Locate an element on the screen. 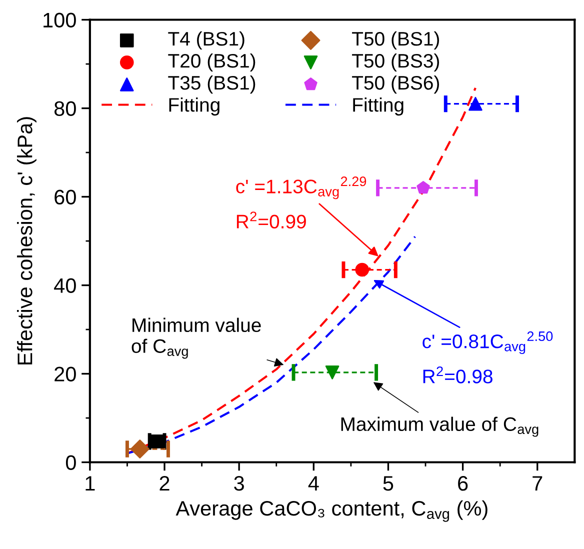 This screenshot has height=549, width=584. x-axis-title: Average CaCO₃ content, C$_{avg}$ (%) is located at coordinates (332, 511).